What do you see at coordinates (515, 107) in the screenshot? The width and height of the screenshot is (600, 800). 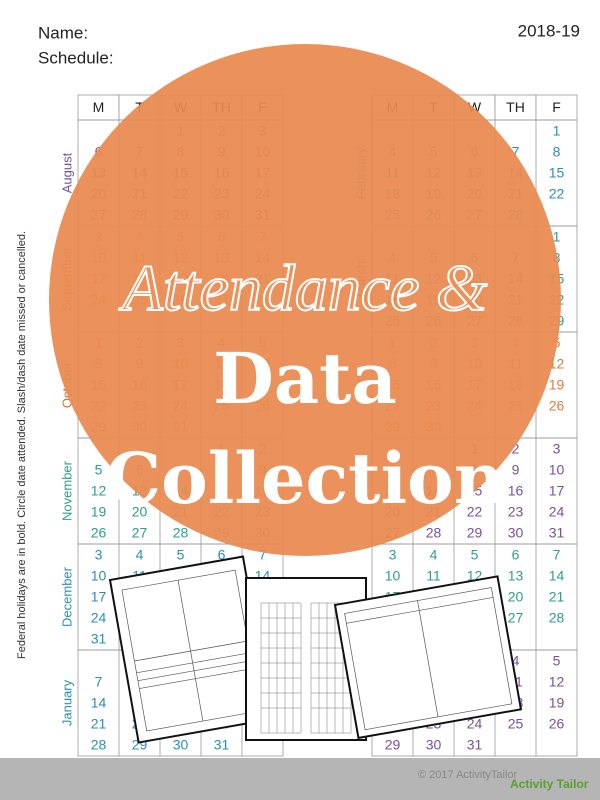 I see `weekday-label: TH` at bounding box center [515, 107].